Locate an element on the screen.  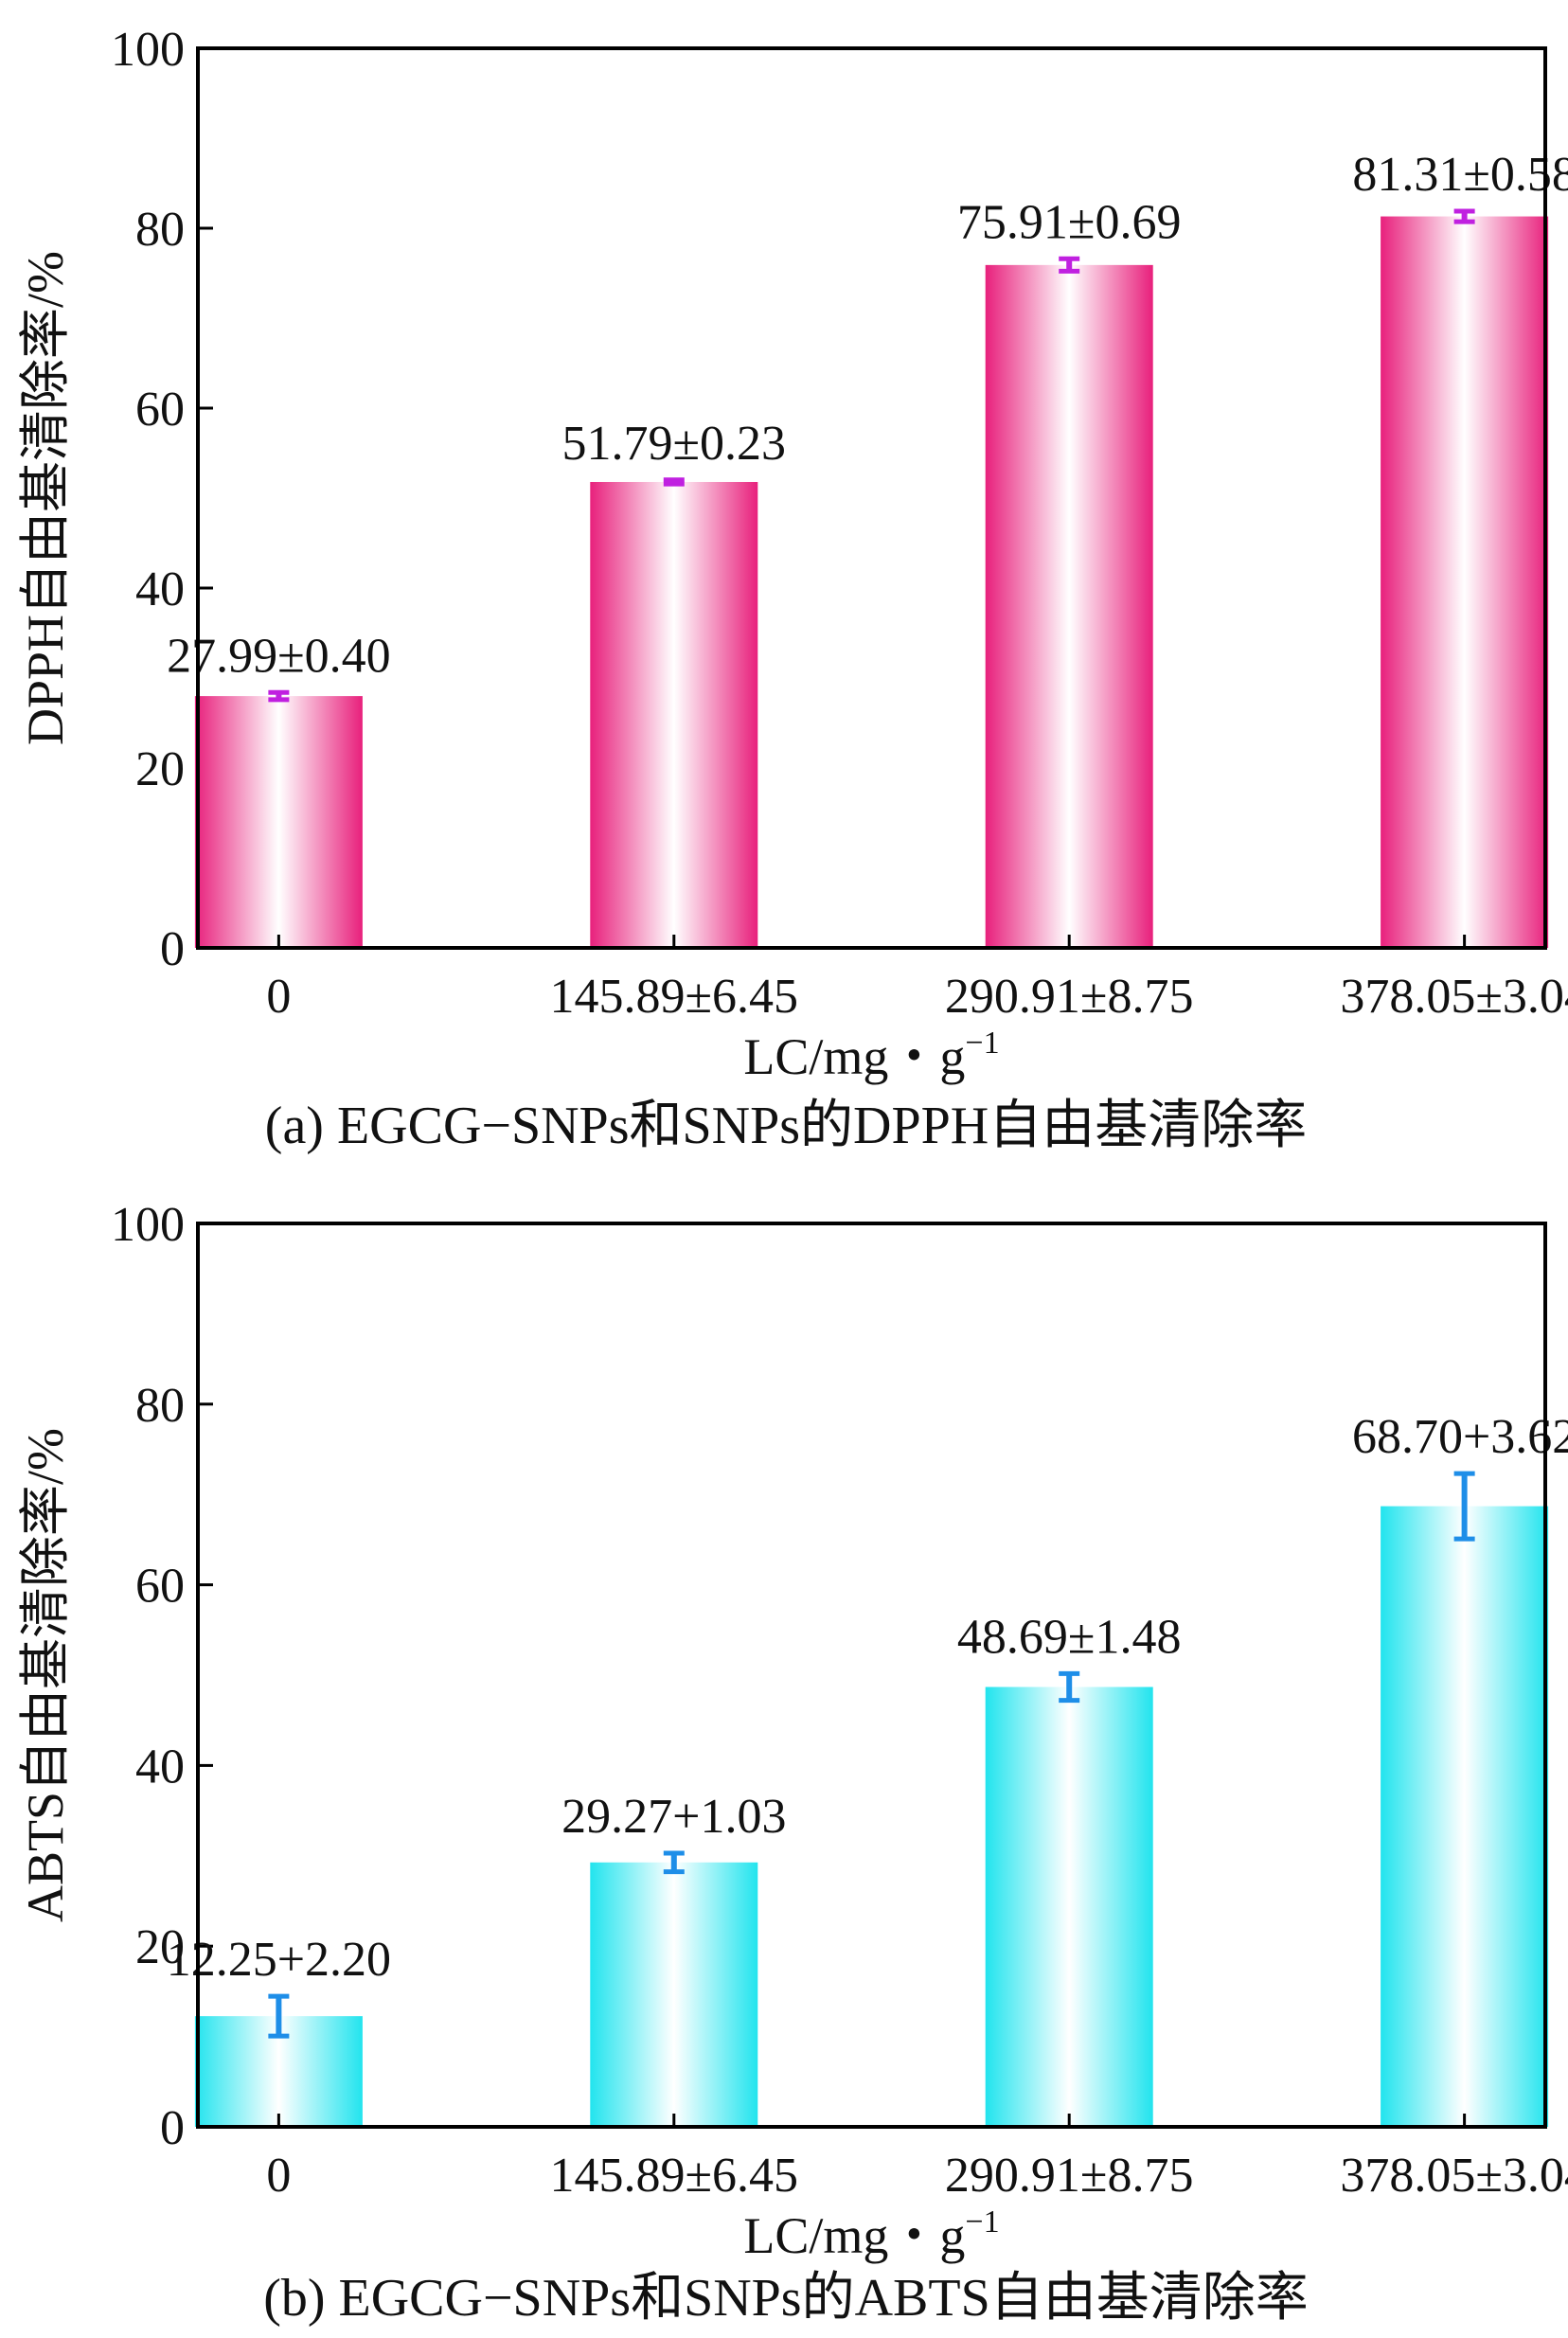
panel-caption: (a) EGCG−SNPs和SNPs的DPPH自由基清除率 is located at coordinates (786, 1126).